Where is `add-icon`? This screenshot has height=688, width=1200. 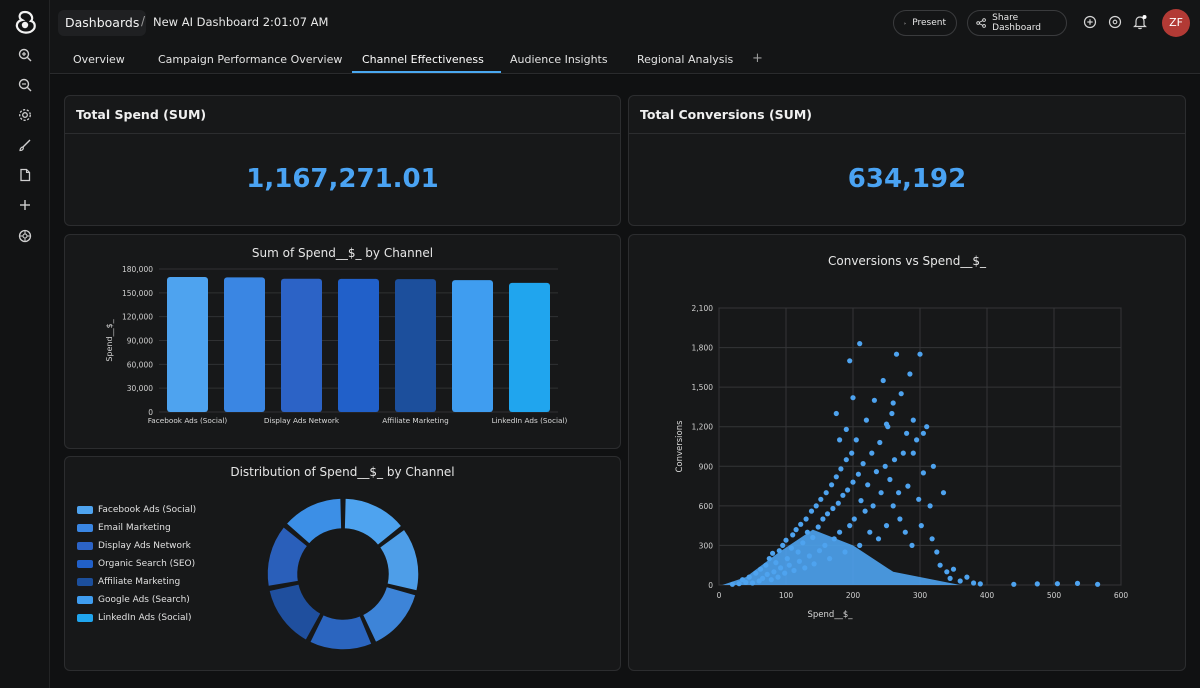
add-icon is located at coordinates (25, 205).